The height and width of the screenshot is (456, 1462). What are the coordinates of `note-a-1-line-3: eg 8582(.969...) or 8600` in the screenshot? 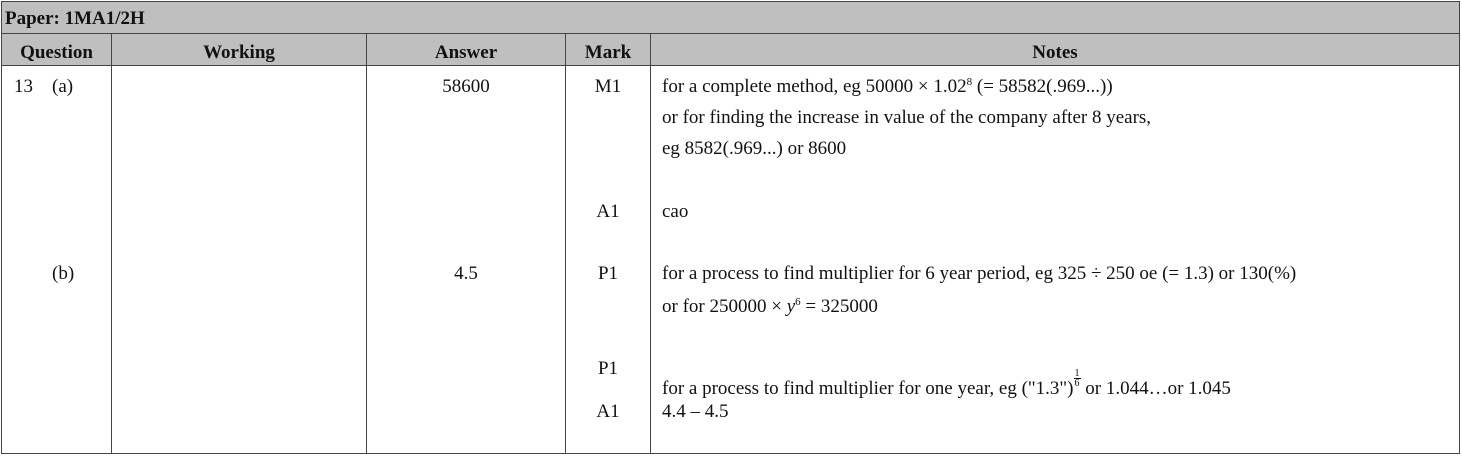 It's located at (754, 148).